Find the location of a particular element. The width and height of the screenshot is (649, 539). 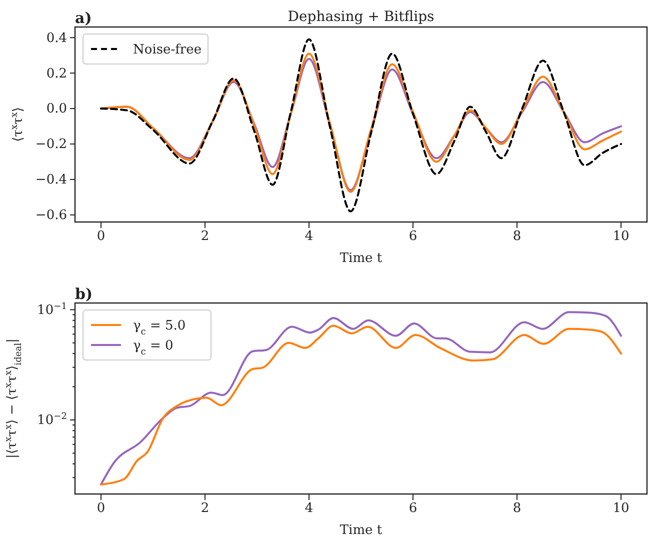

y-tick-label: 0.2 is located at coordinates (56, 74).